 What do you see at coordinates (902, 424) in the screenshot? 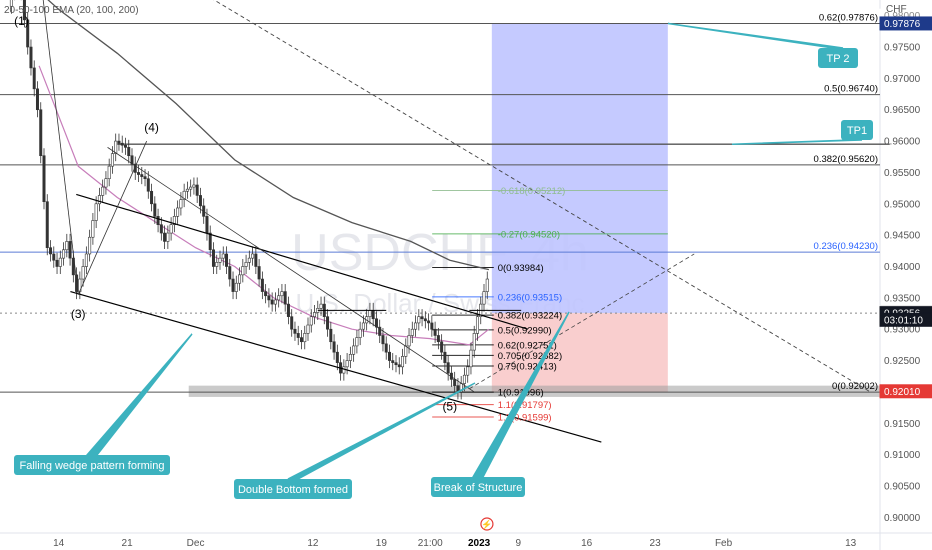
I see `price-tick-13: 0.91500` at bounding box center [902, 424].